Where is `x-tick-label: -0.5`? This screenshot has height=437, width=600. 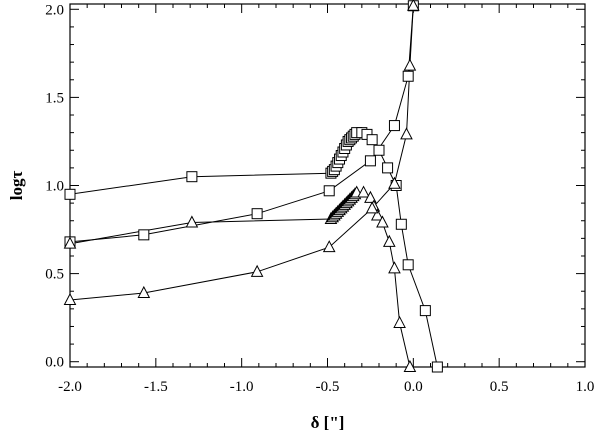 x-tick-label: -0.5 is located at coordinates (328, 387).